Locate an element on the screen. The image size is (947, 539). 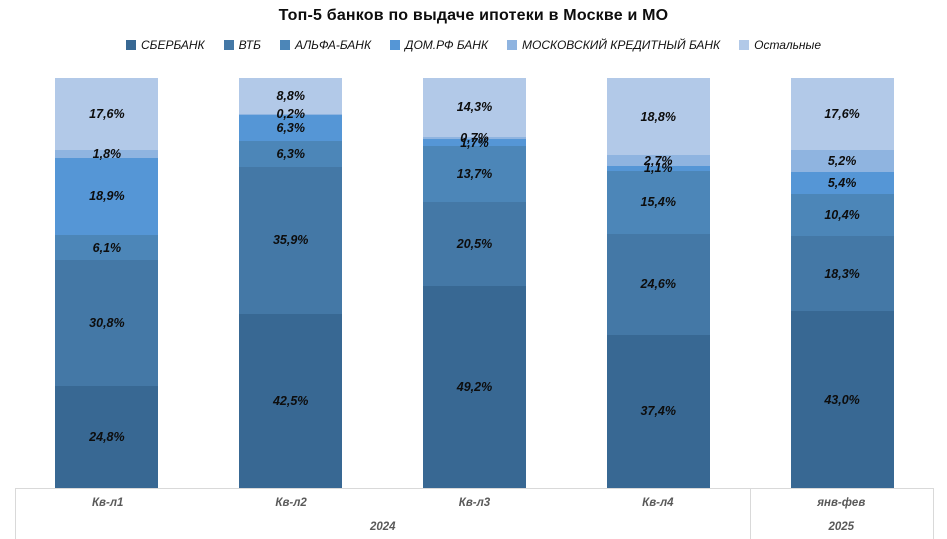
data-label: 1,1% is located at coordinates (658, 168).